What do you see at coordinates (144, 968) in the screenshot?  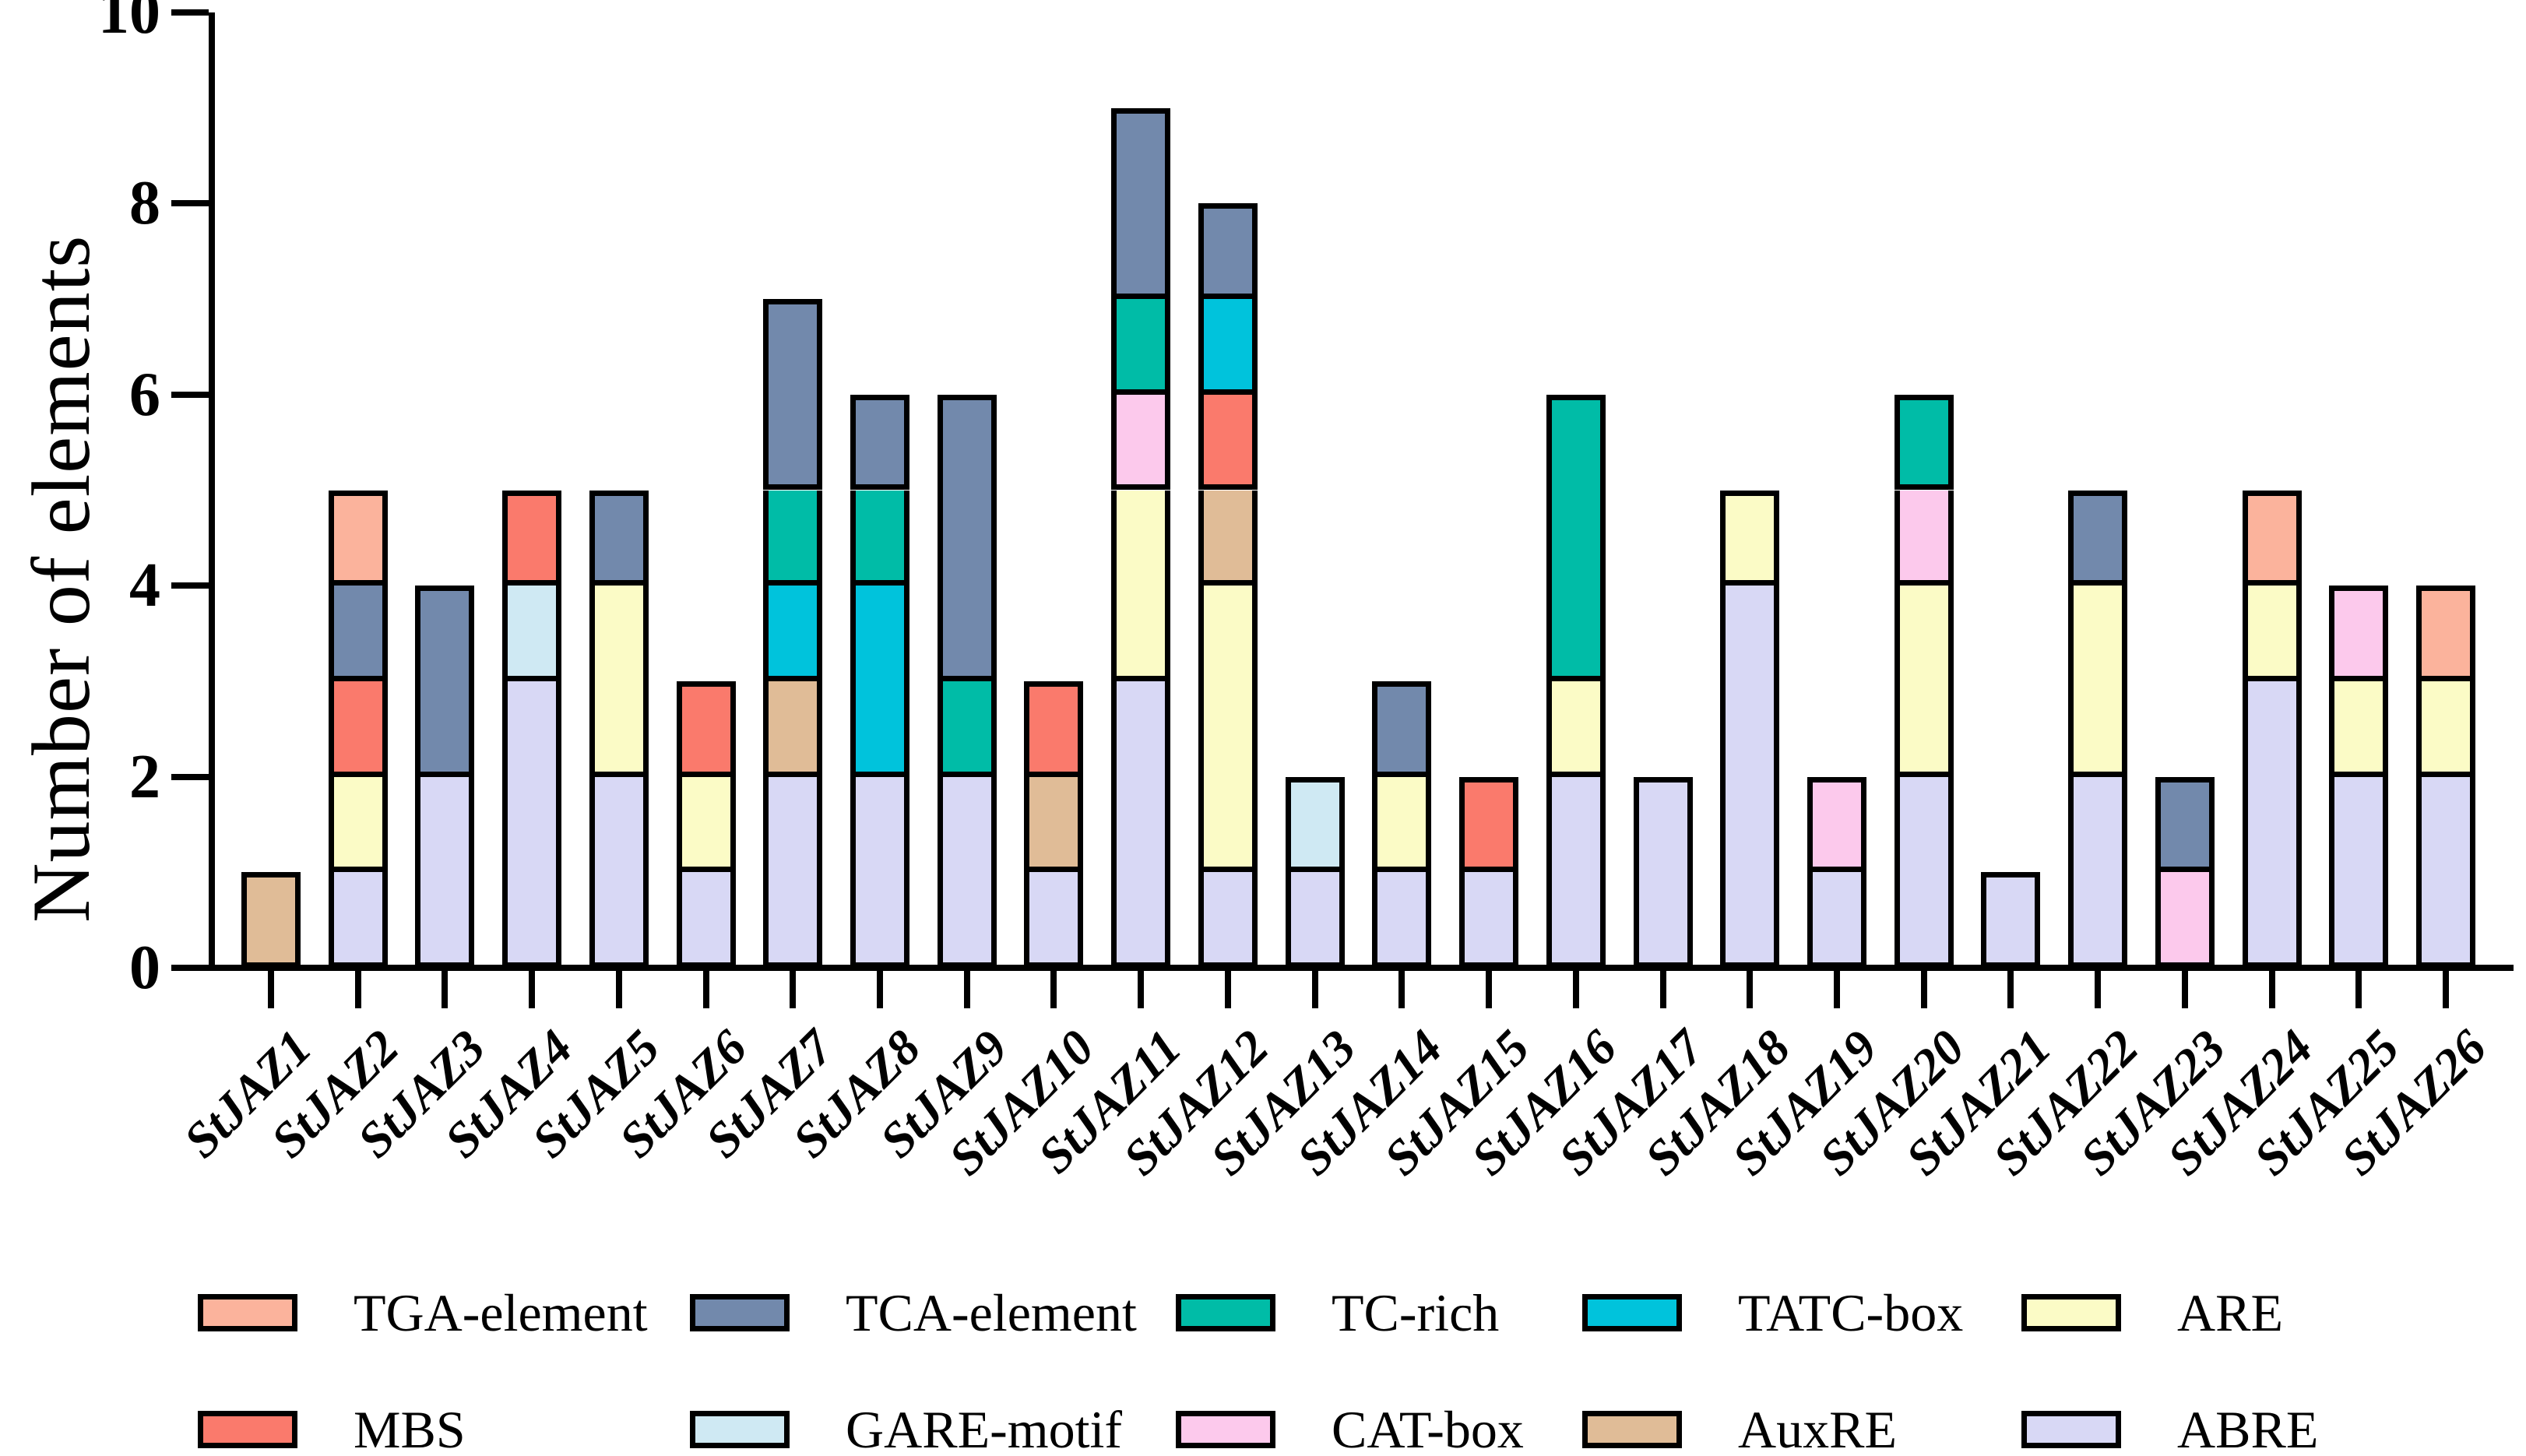 I see `y-tick-label: 0` at bounding box center [144, 968].